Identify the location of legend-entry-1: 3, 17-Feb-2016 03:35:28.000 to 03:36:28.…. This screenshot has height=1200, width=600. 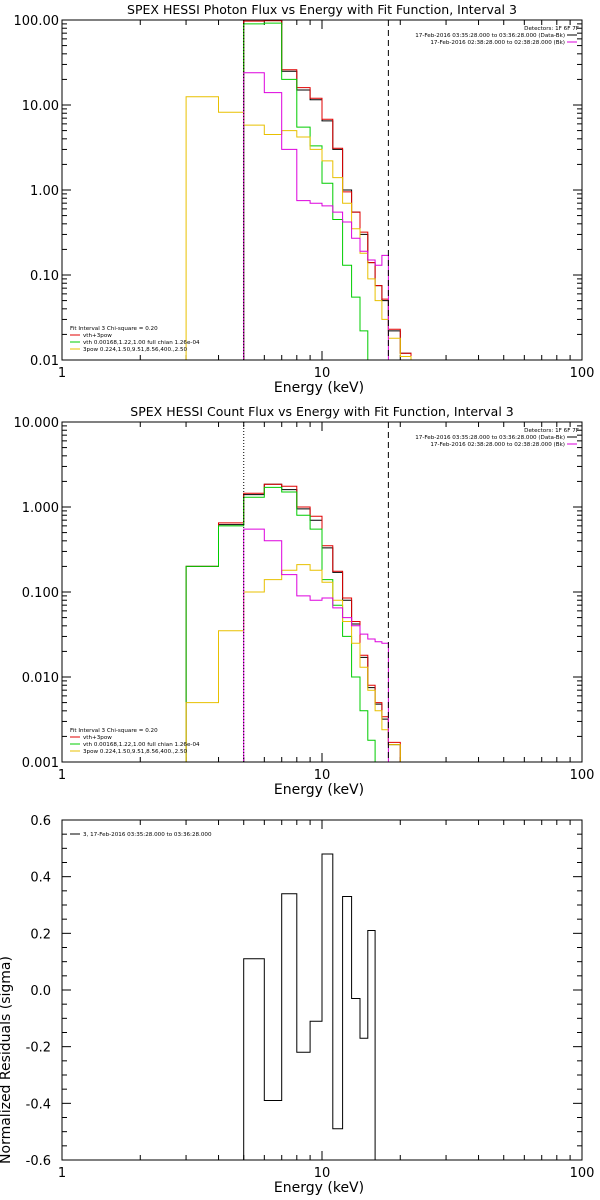
(147, 835).